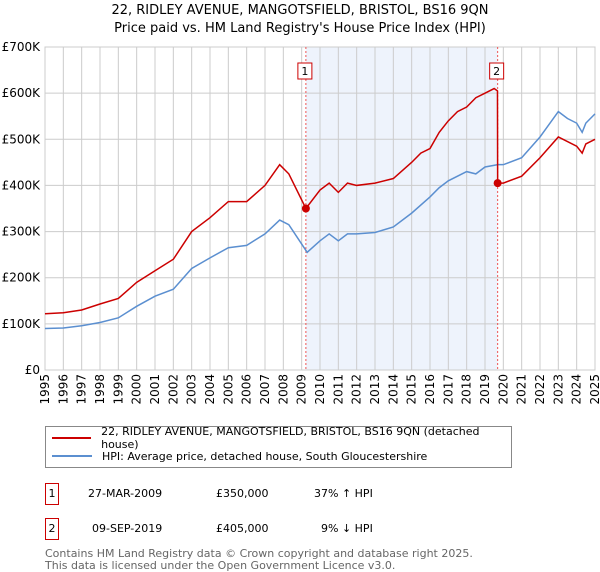 The height and width of the screenshot is (572, 600). What do you see at coordinates (22, 93) in the screenshot?
I see `y-tick-label: £600K` at bounding box center [22, 93].